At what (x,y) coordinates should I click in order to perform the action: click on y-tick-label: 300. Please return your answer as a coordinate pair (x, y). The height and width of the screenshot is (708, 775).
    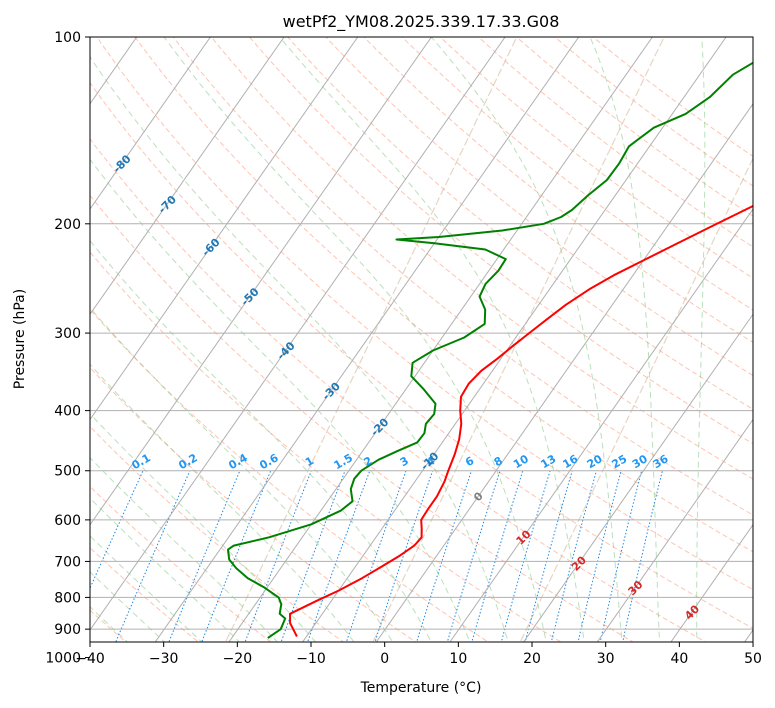
    Looking at the image, I should click on (67, 334).